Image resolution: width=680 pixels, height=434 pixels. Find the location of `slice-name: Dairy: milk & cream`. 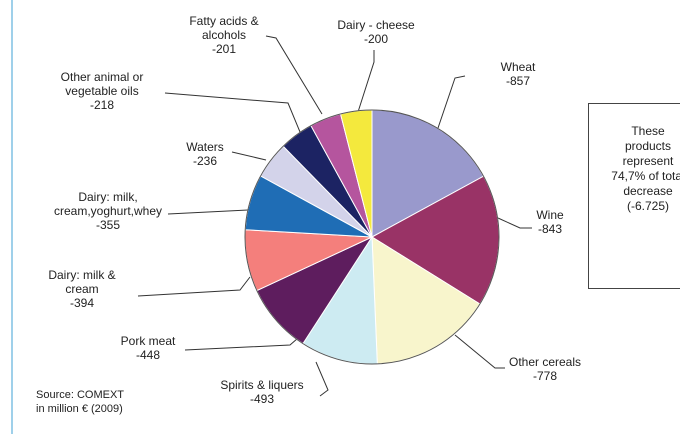

slice-name: Dairy: milk & cream is located at coordinates (82, 282).